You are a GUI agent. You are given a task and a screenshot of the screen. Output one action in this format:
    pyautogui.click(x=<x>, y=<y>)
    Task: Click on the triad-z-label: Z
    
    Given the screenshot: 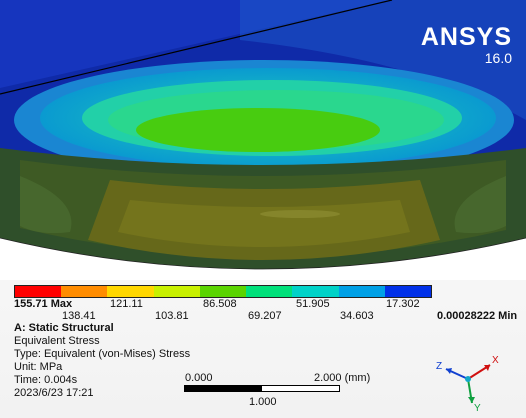 What is the action you would take?
    pyautogui.click(x=439, y=366)
    